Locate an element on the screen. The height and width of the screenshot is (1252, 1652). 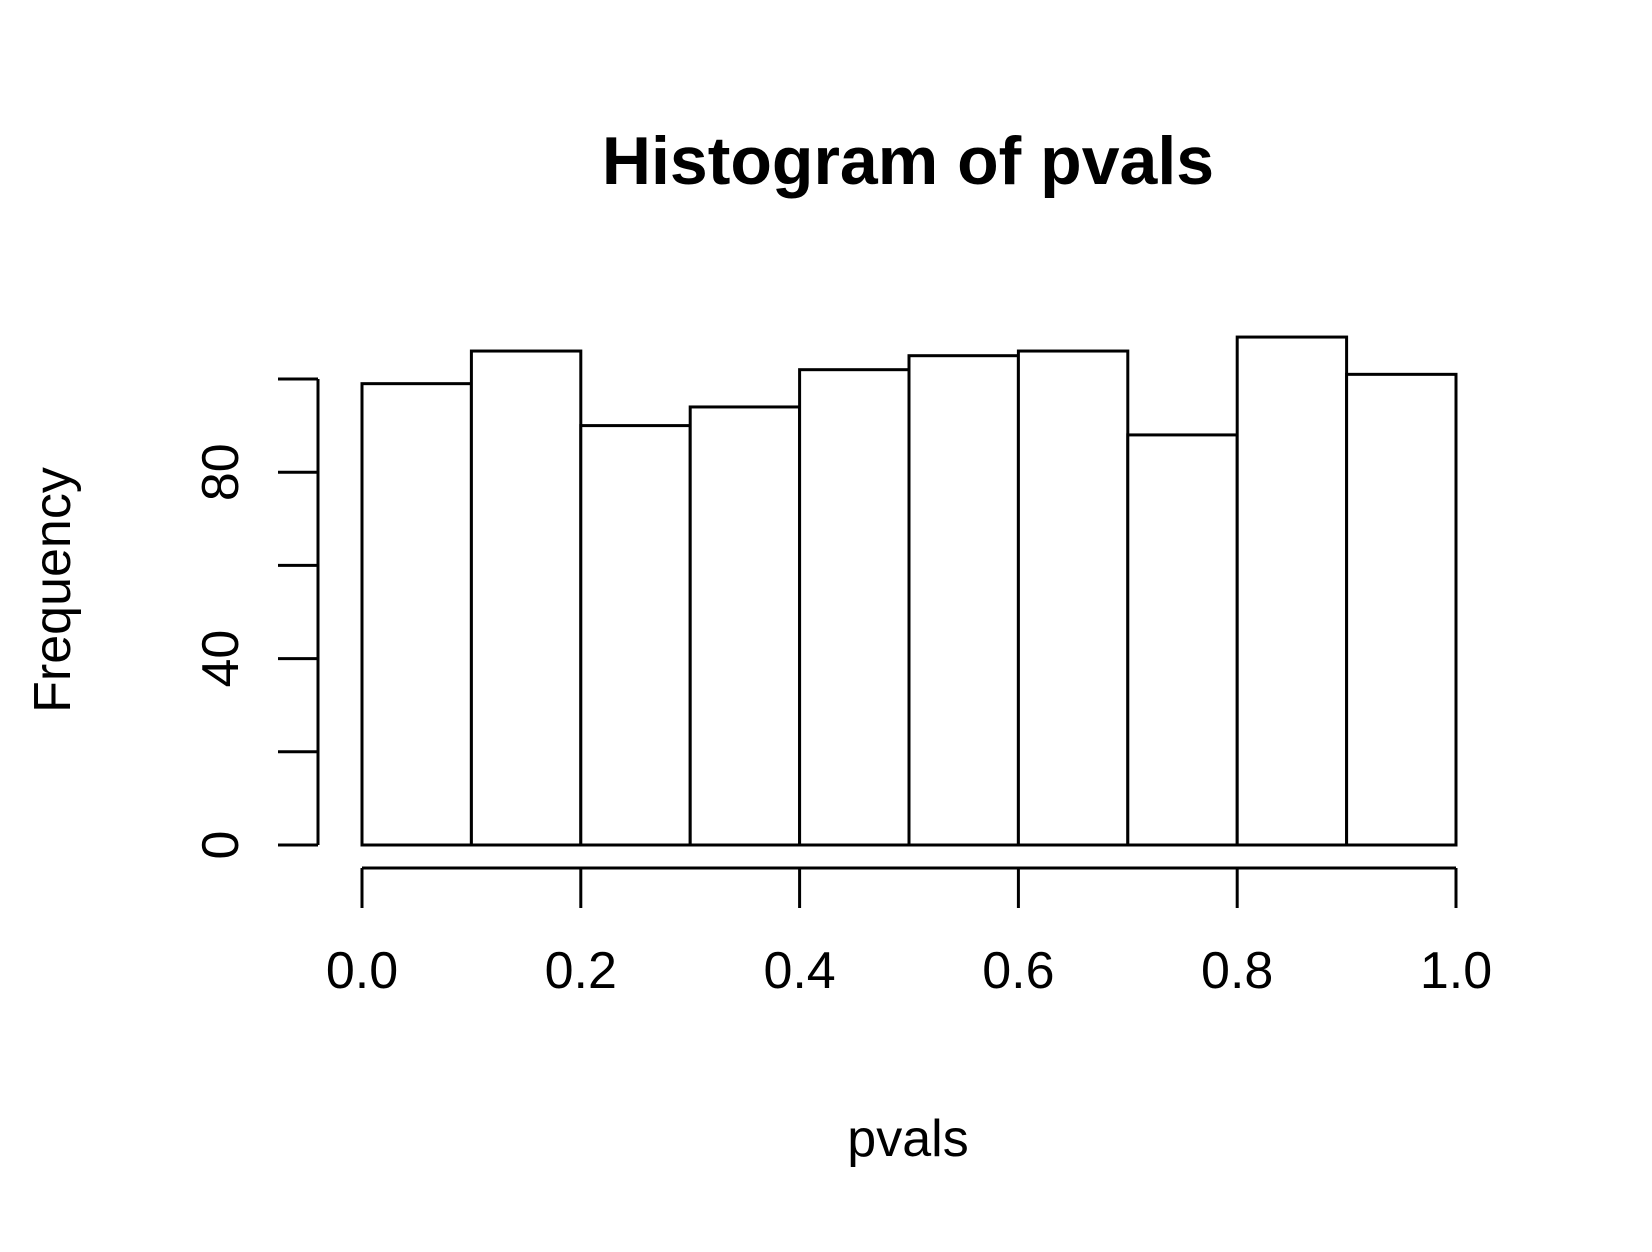
y-tick-label: 0 is located at coordinates (221, 845).